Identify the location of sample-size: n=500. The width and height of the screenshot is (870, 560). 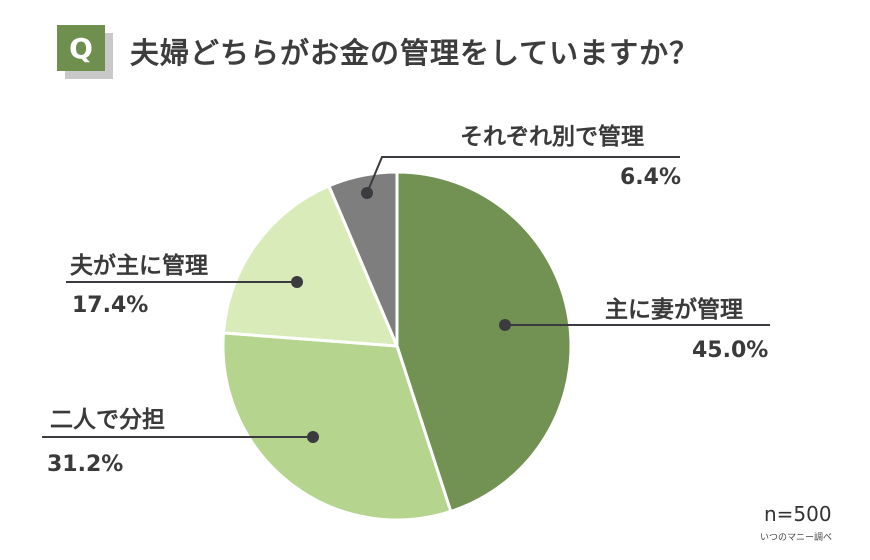
(798, 514).